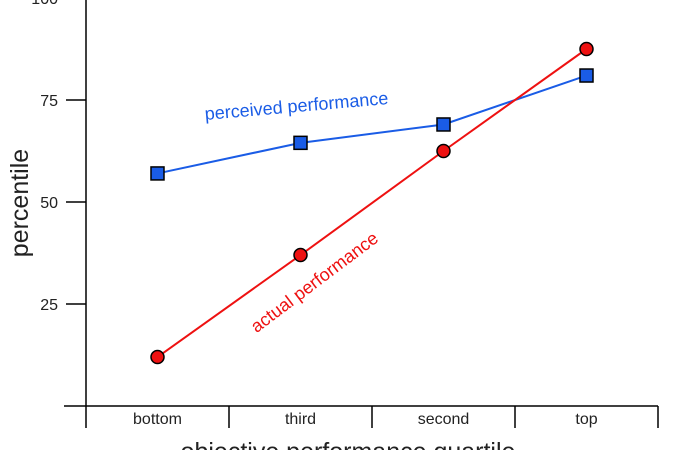 The width and height of the screenshot is (675, 450). Describe the element at coordinates (49, 203) in the screenshot. I see `y-tick-label: 50` at that location.